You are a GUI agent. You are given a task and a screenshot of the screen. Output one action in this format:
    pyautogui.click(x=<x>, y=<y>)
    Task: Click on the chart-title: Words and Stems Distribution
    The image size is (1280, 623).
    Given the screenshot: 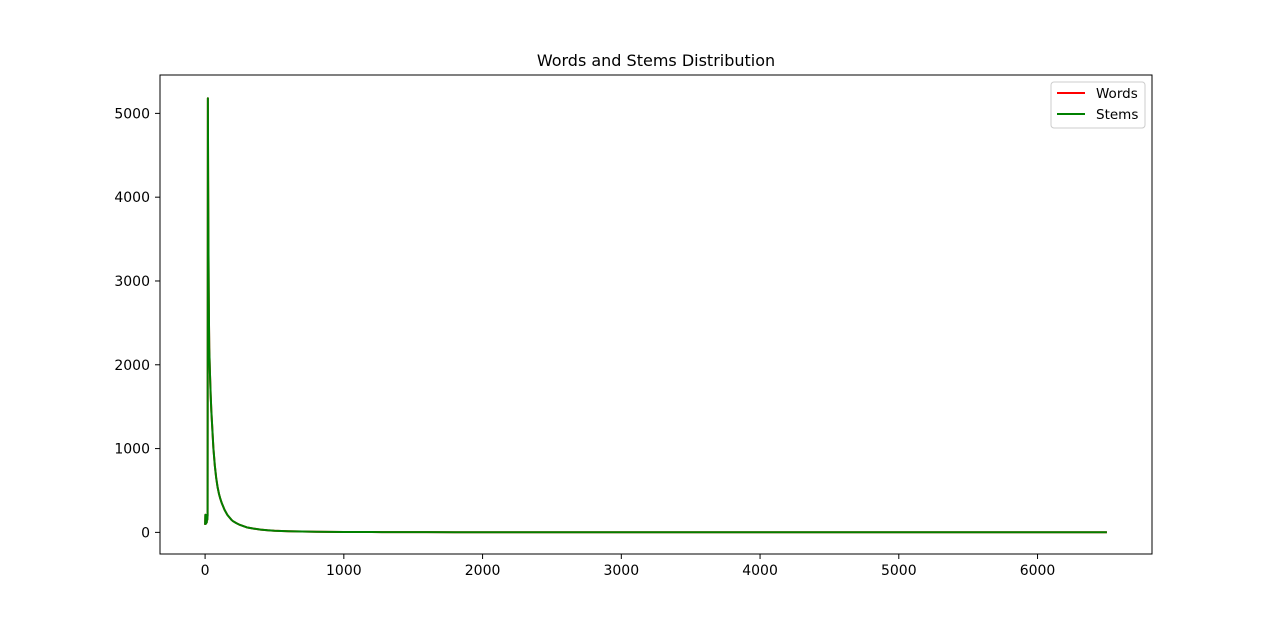 What is the action you would take?
    pyautogui.click(x=656, y=60)
    